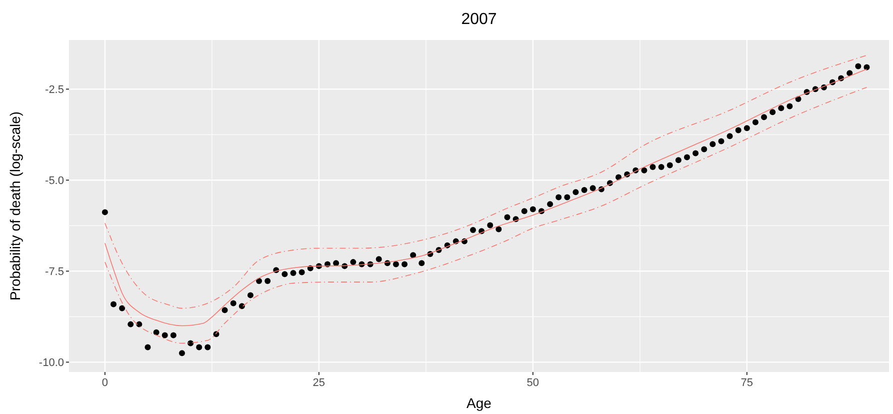 Image resolution: width=893 pixels, height=414 pixels. Describe the element at coordinates (15, 206) in the screenshot. I see `y-axis-title: Probability of death (log-scale)` at that location.